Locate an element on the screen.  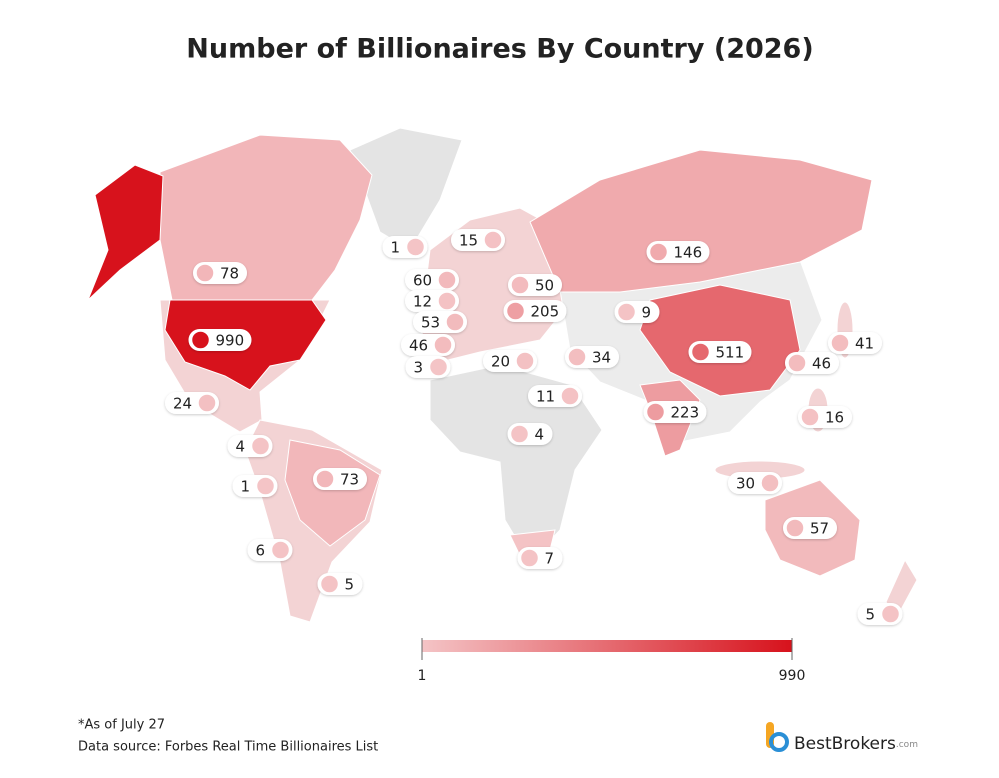
country-label: 990 is located at coordinates (220, 340).